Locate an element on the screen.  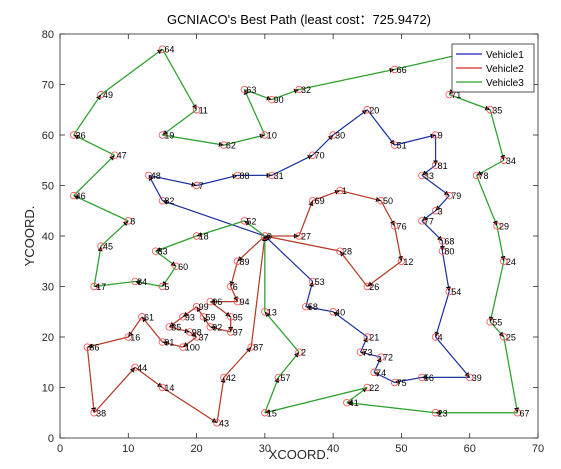
node-label: 58 is located at coordinates (313, 307).